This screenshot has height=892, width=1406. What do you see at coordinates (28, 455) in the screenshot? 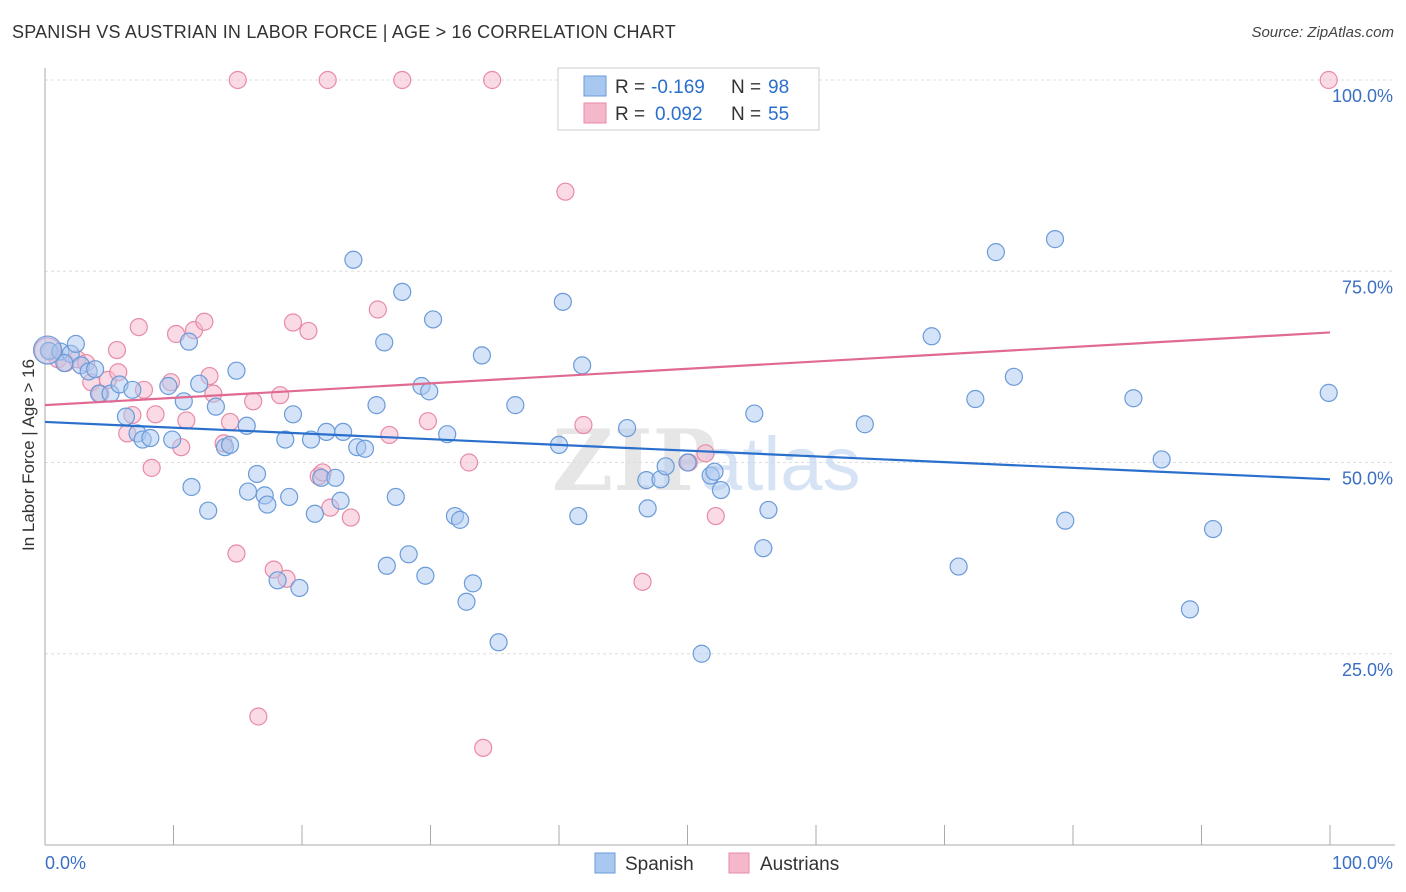
I see `y-axis-label: In Labor Force | Age > 16` at bounding box center [28, 455].